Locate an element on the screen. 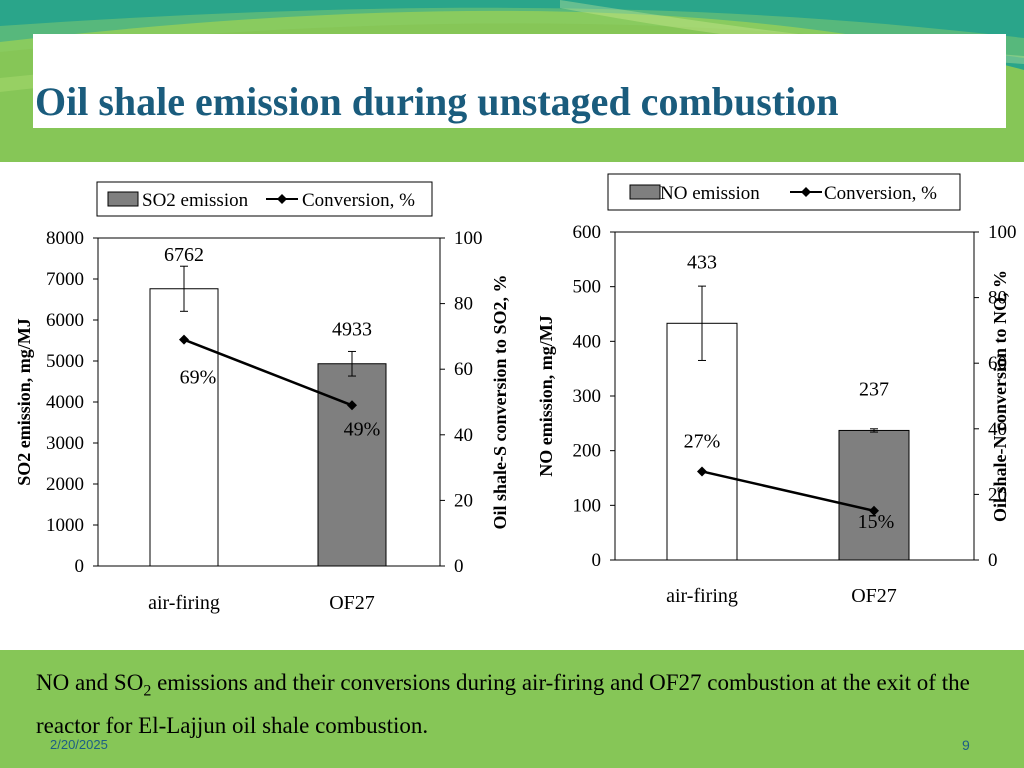 This screenshot has height=768, width=1024. no-y2tick-label: 40 is located at coordinates (997, 429).